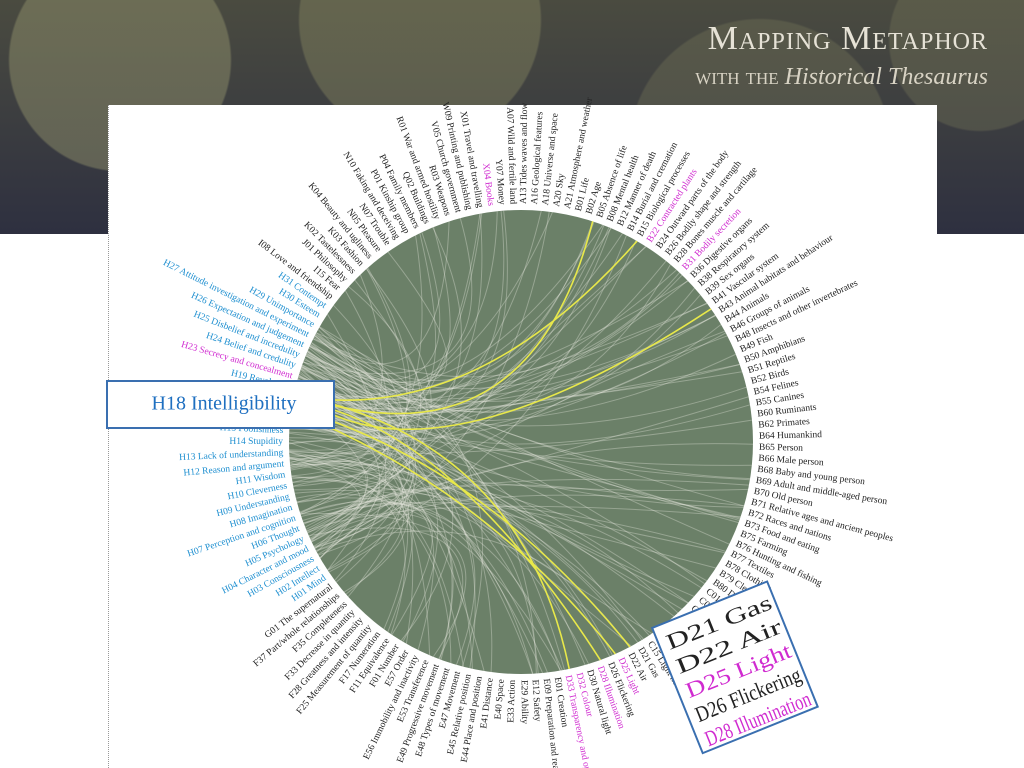 The image size is (1024, 768). Describe the element at coordinates (791, 435) in the screenshot. I see `category-label: B64 Humankind` at that location.